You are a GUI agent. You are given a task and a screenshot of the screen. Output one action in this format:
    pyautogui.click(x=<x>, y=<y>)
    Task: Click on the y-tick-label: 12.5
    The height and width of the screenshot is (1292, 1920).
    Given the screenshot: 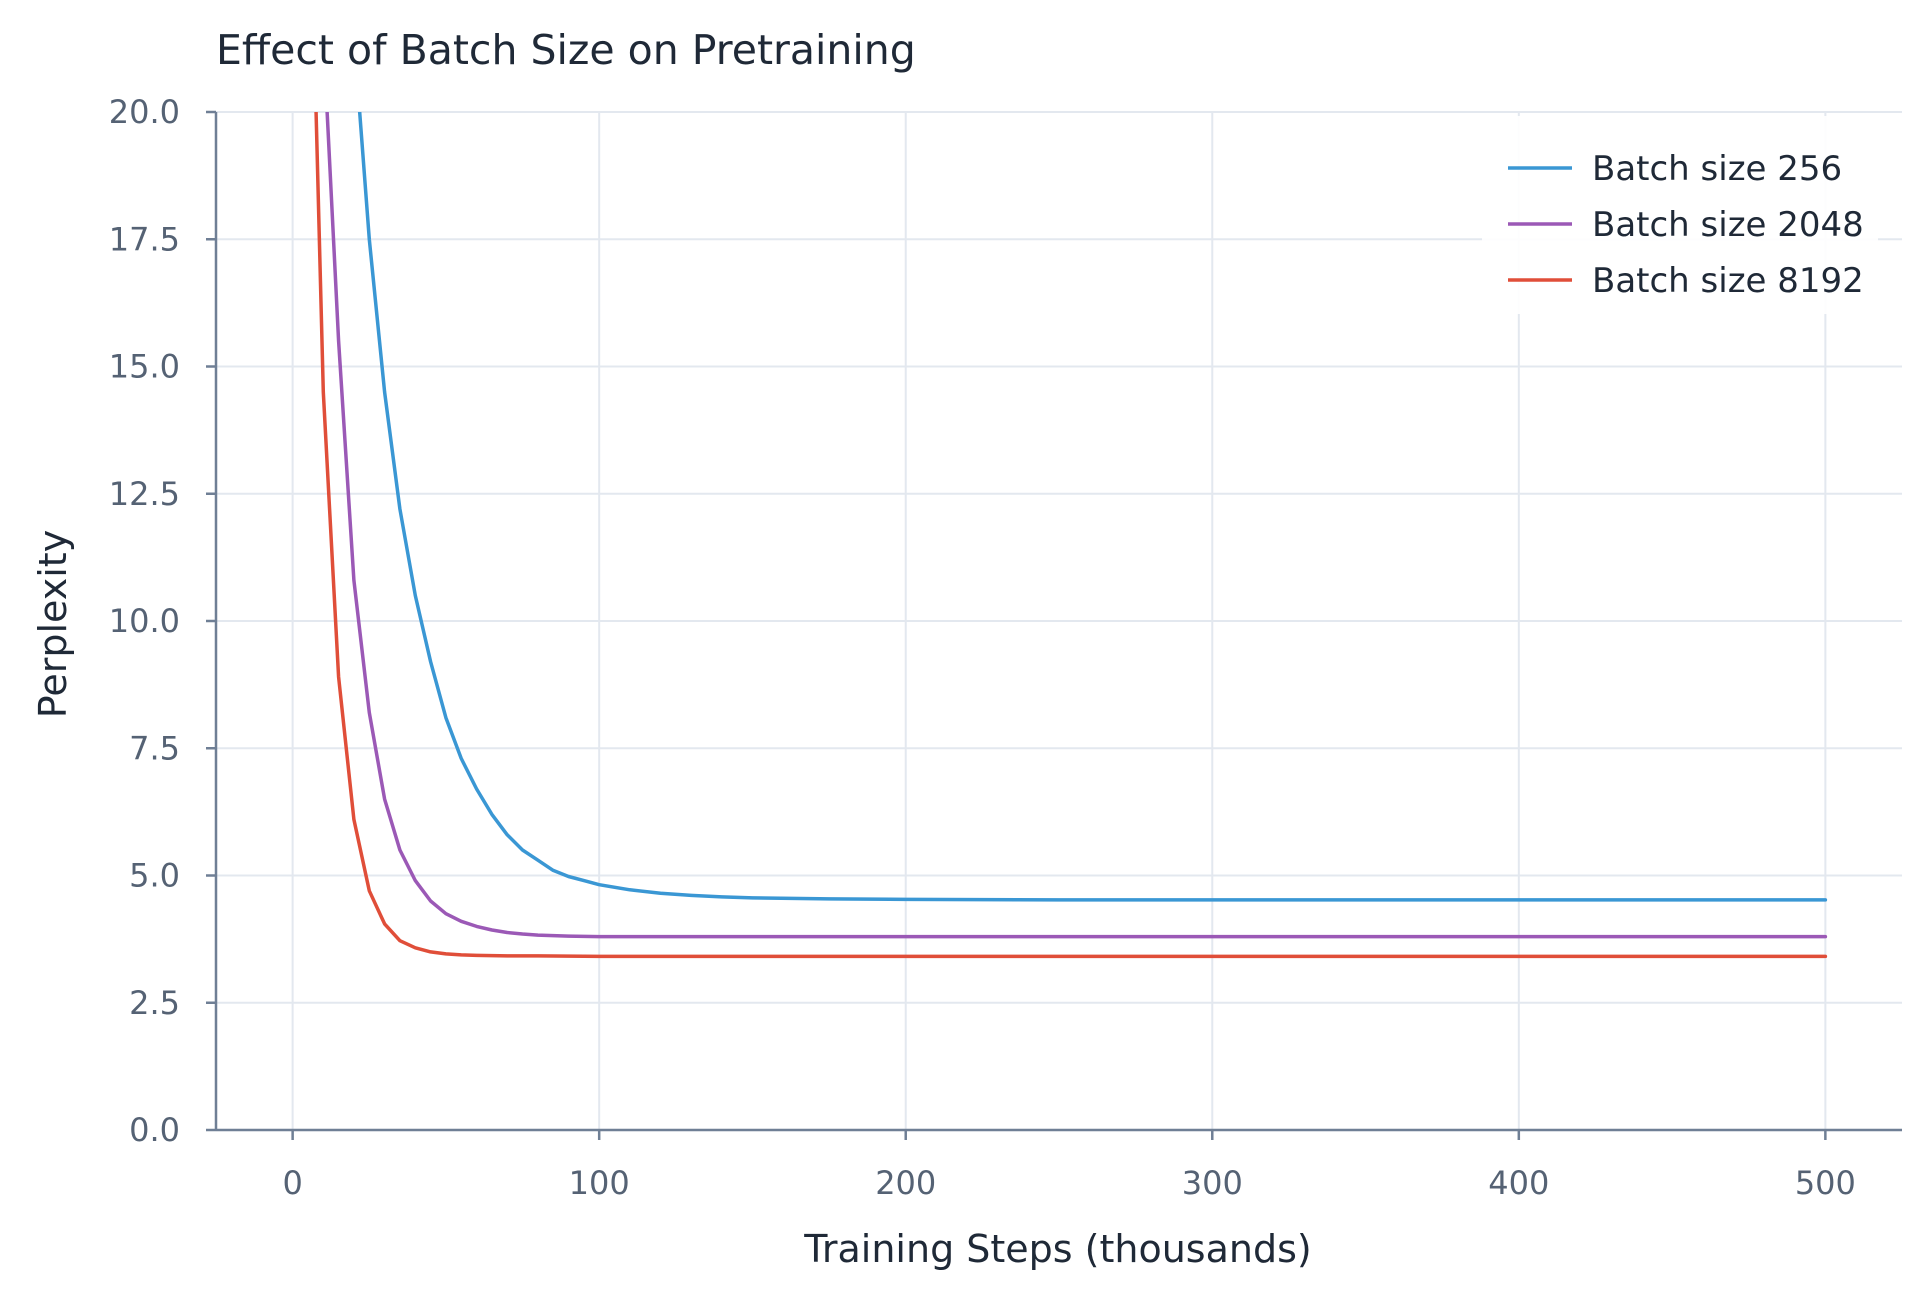 What is the action you would take?
    pyautogui.click(x=144, y=494)
    